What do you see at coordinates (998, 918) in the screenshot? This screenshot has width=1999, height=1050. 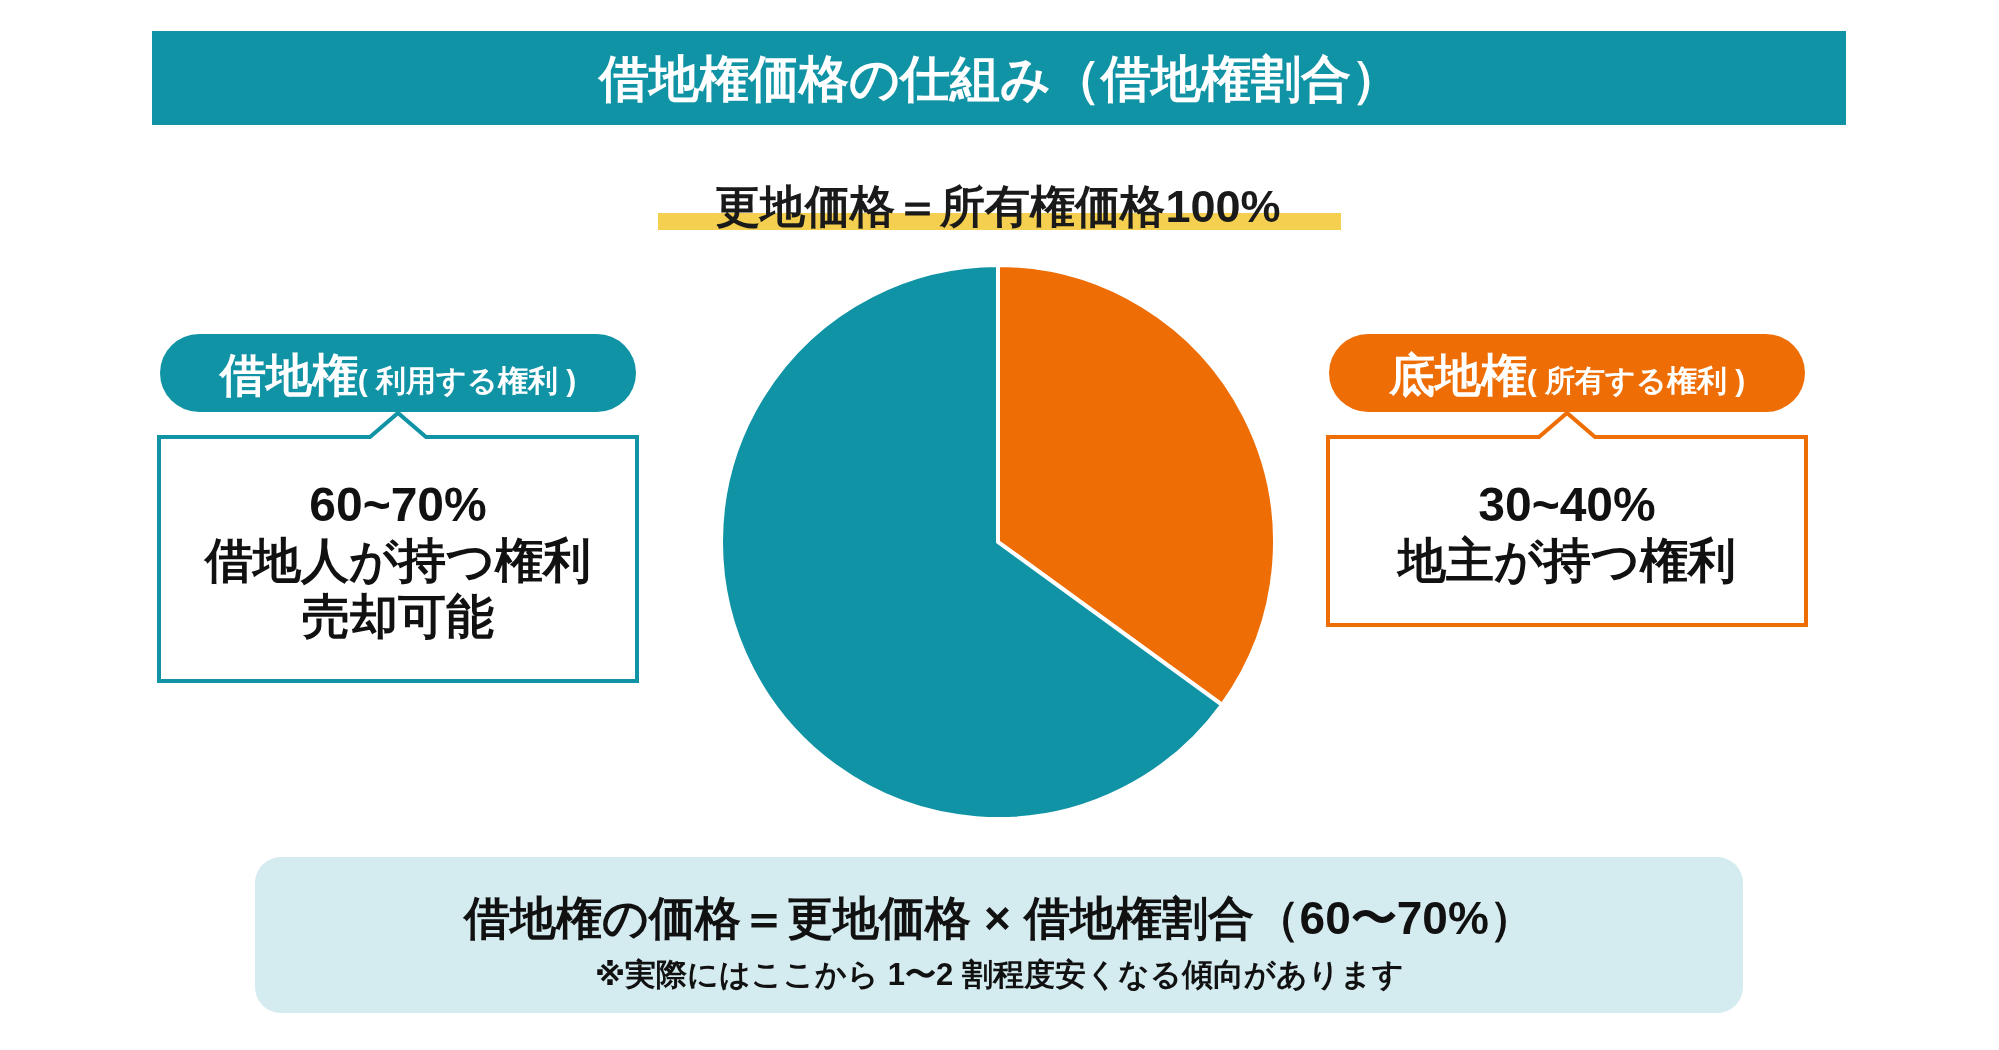 I see `text: 借地権の価格＝更地価格 × 借地権割合（60〜70%）` at bounding box center [998, 918].